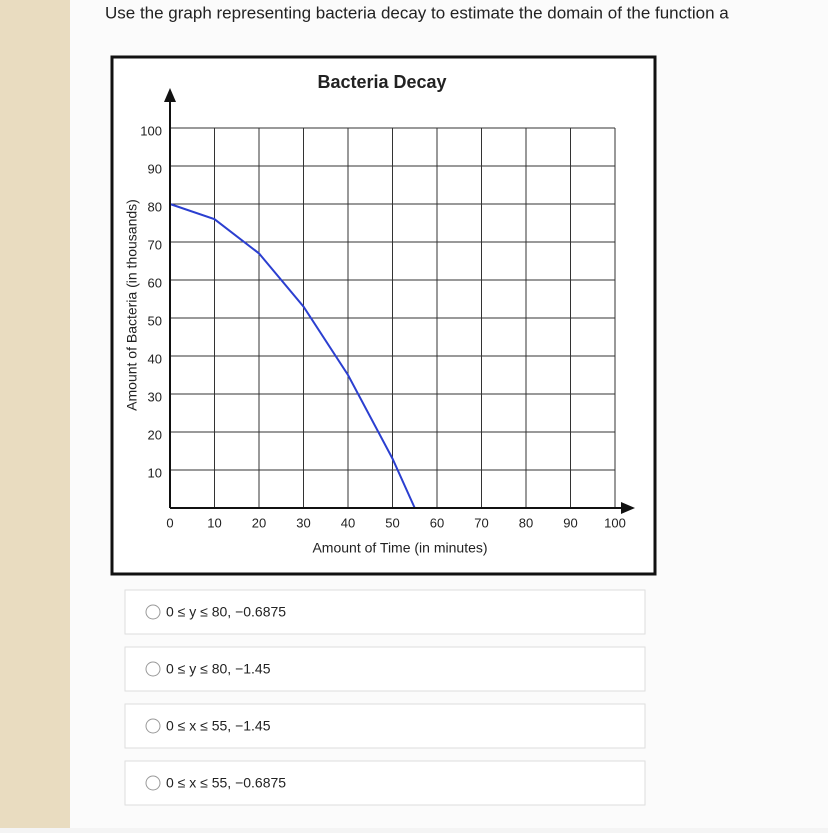 This screenshot has width=828, height=833. Describe the element at coordinates (170, 95) in the screenshot. I see `y-arrow` at that location.